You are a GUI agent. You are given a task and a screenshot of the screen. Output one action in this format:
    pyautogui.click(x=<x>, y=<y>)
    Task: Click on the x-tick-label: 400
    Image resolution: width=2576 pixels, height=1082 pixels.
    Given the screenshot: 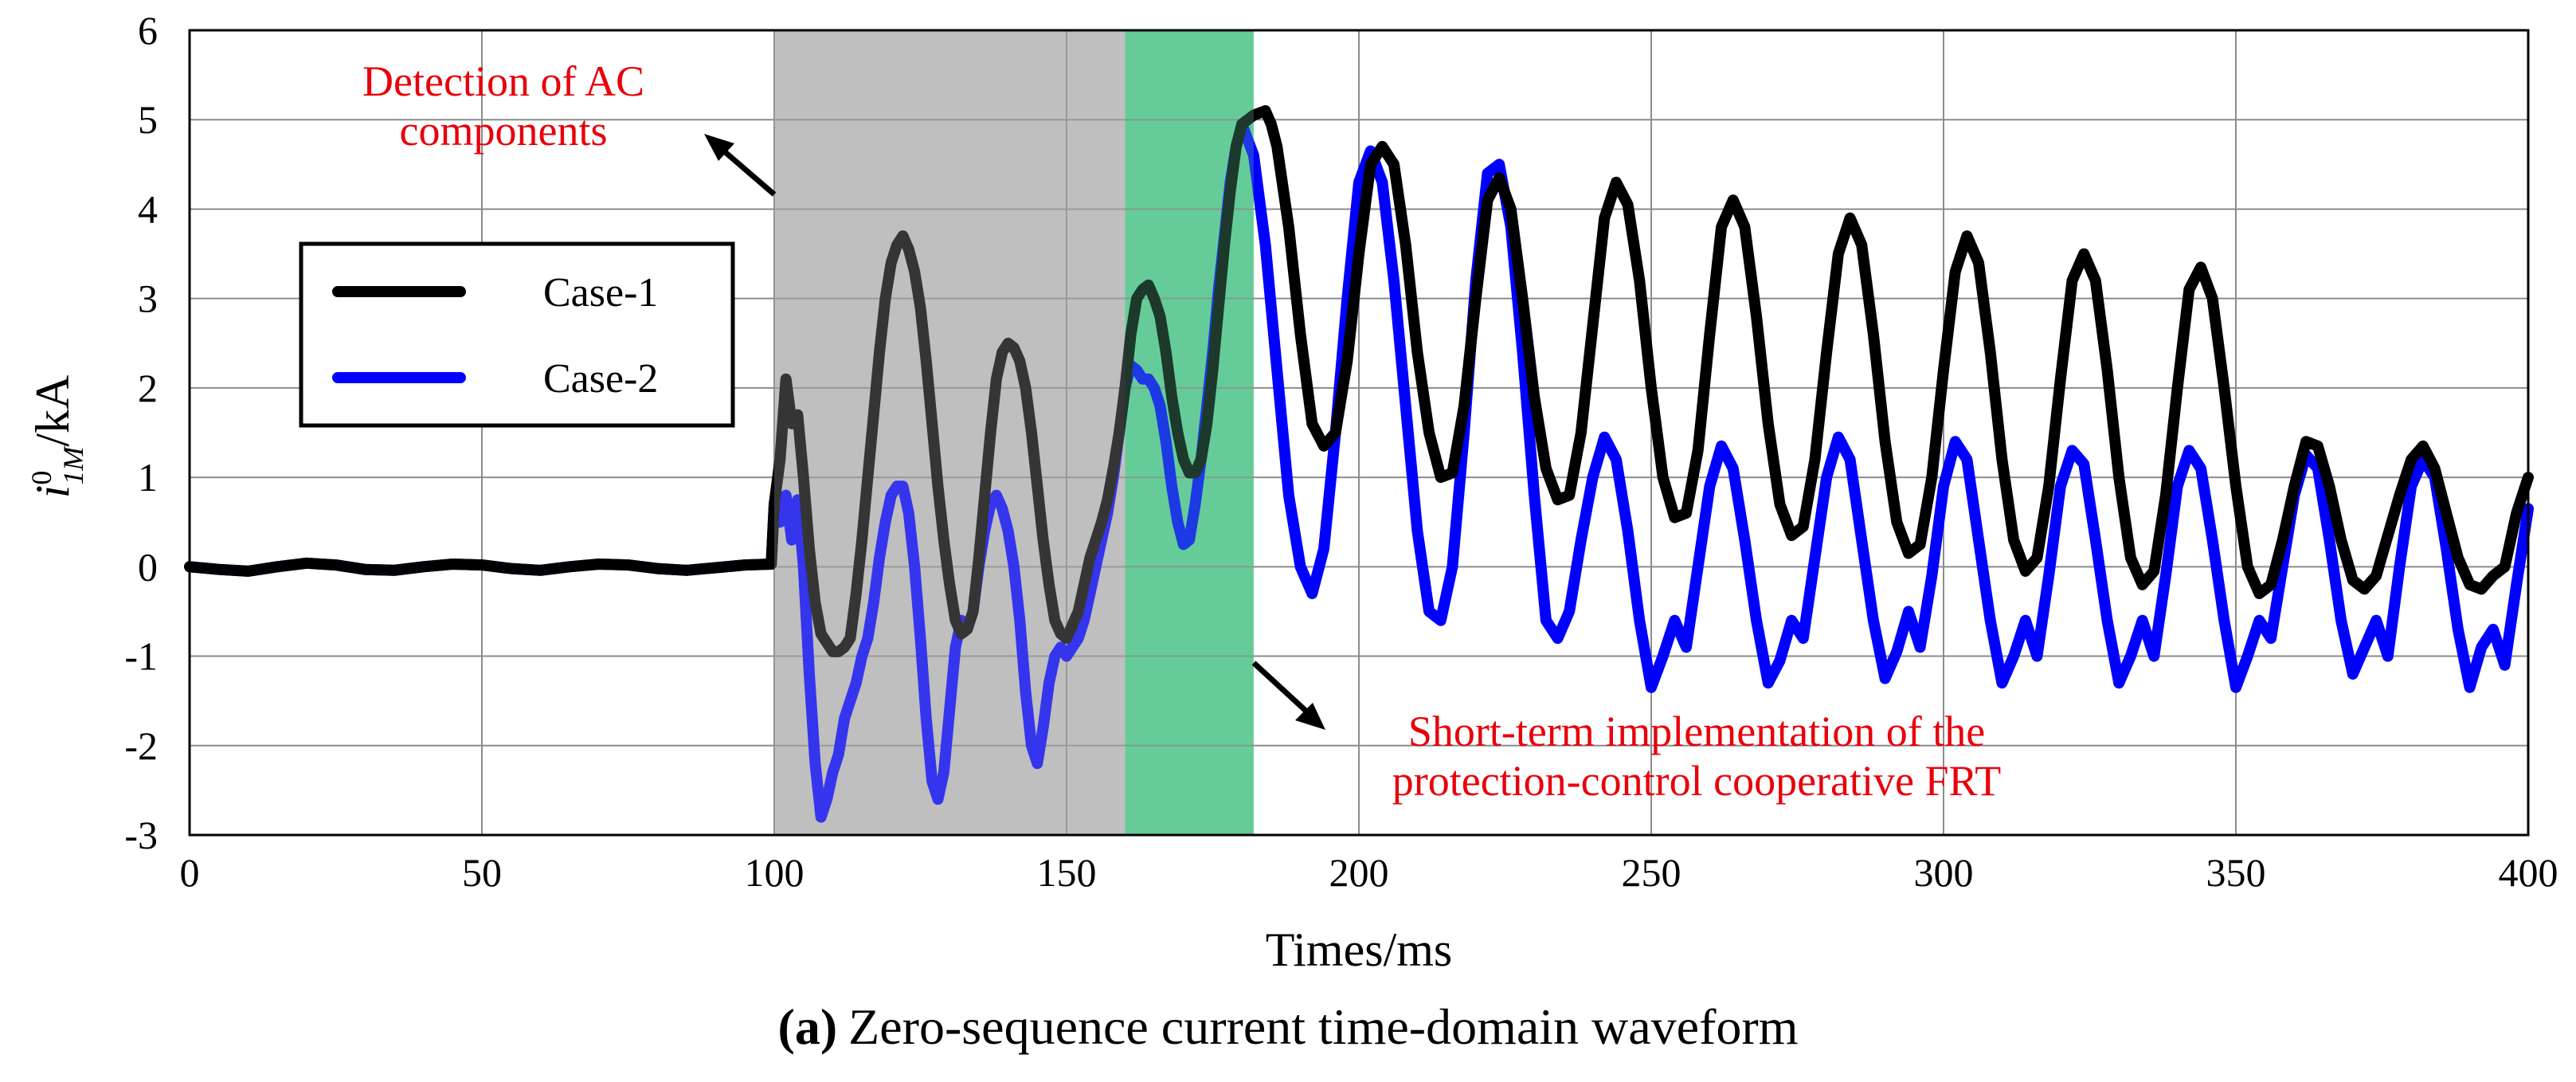 What is the action you would take?
    pyautogui.click(x=2528, y=872)
    